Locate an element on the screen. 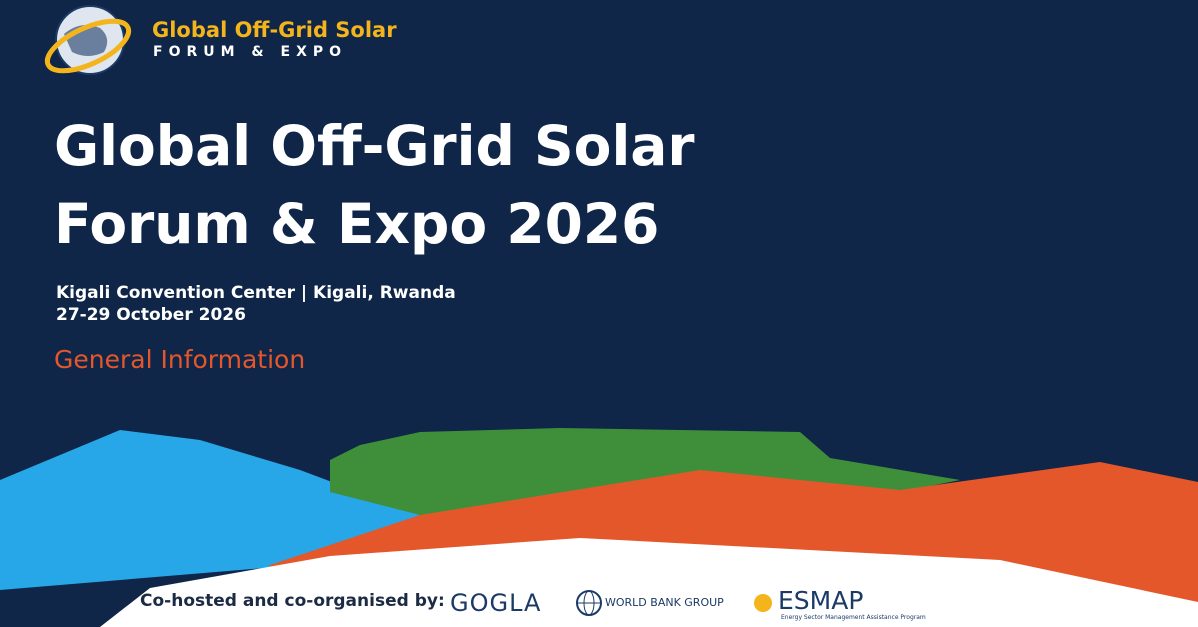 This screenshot has width=1198, height=627. heading-line: Global Off-Grid Solar is located at coordinates (374, 146).